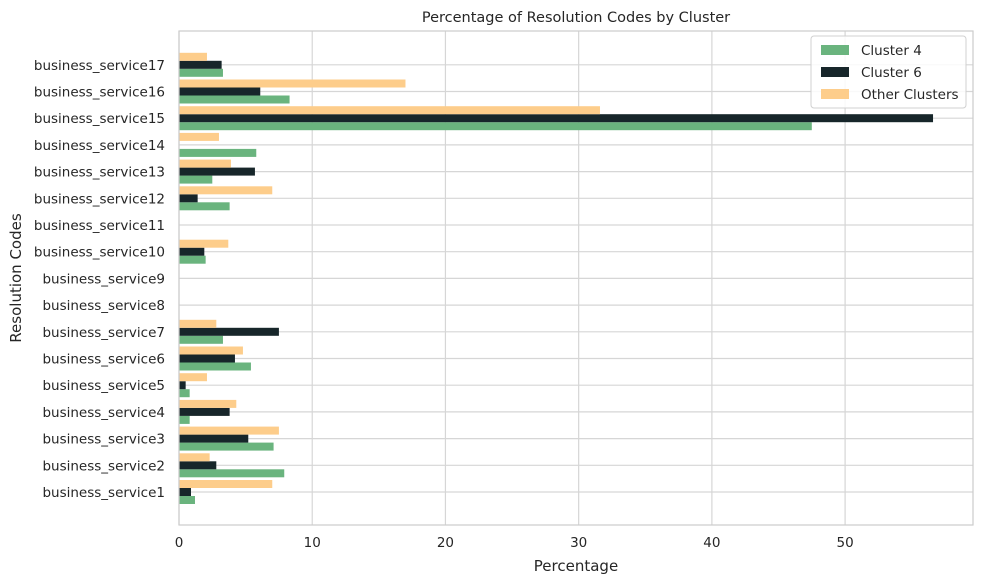  What do you see at coordinates (99, 173) in the screenshot?
I see `y-tick-label: business_service13` at bounding box center [99, 173].